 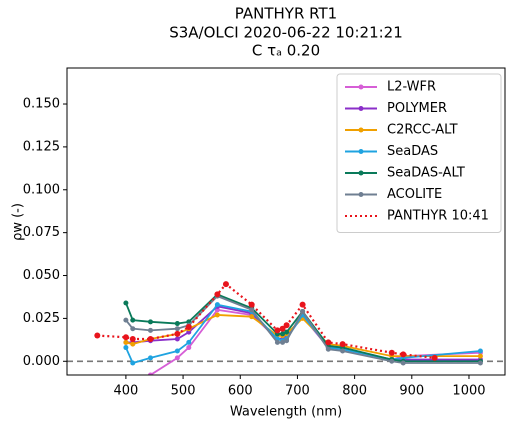 What do you see at coordinates (438, 216) in the screenshot?
I see `legend-label: PANTHYR 10:41` at bounding box center [438, 216].